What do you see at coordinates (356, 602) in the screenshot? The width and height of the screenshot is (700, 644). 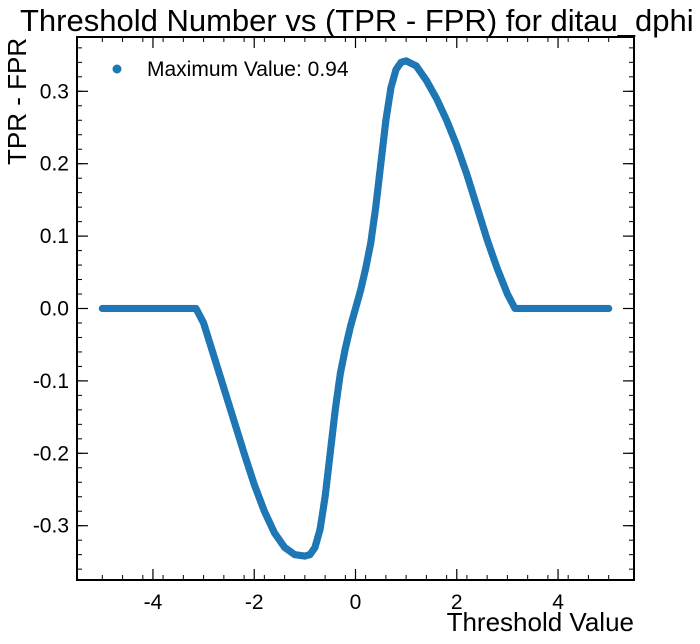 I see `x-tick-label: 0` at bounding box center [356, 602].